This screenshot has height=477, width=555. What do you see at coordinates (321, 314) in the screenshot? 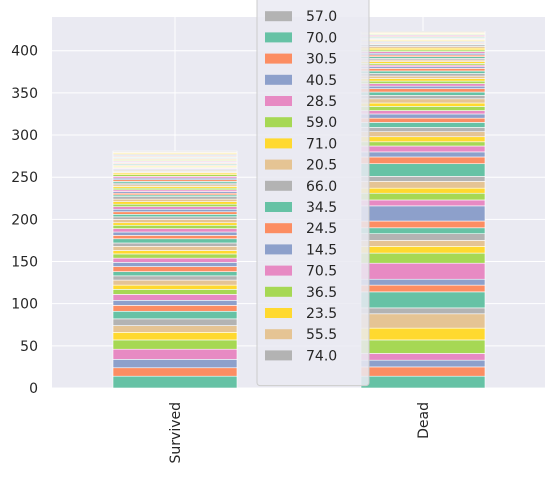
I see `legend-label: 23.5` at bounding box center [321, 314].